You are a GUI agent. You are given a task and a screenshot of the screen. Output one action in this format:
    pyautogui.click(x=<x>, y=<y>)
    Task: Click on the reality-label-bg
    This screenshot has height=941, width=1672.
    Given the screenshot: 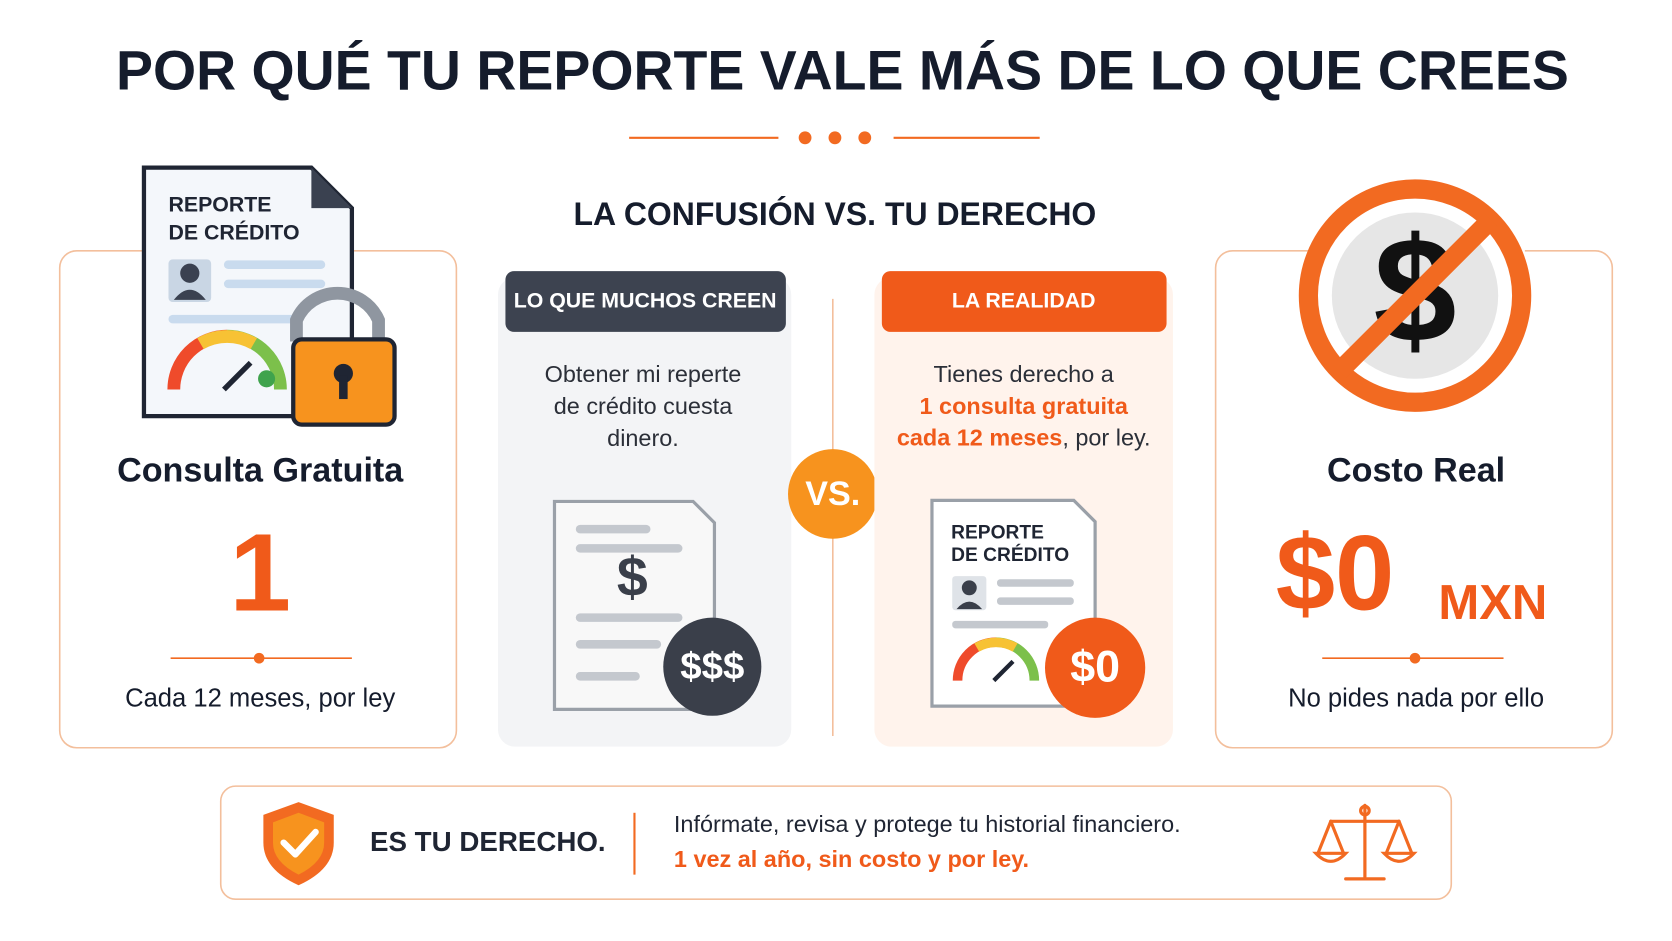 What is the action you would take?
    pyautogui.click(x=1024, y=301)
    